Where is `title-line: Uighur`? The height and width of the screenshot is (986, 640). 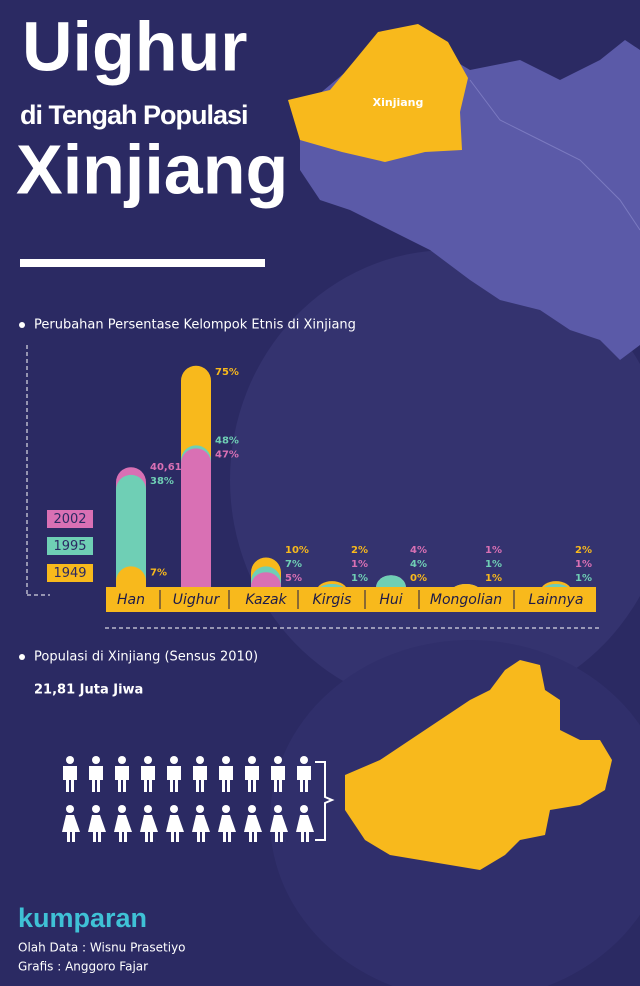 title-line: Uighur is located at coordinates (135, 46).